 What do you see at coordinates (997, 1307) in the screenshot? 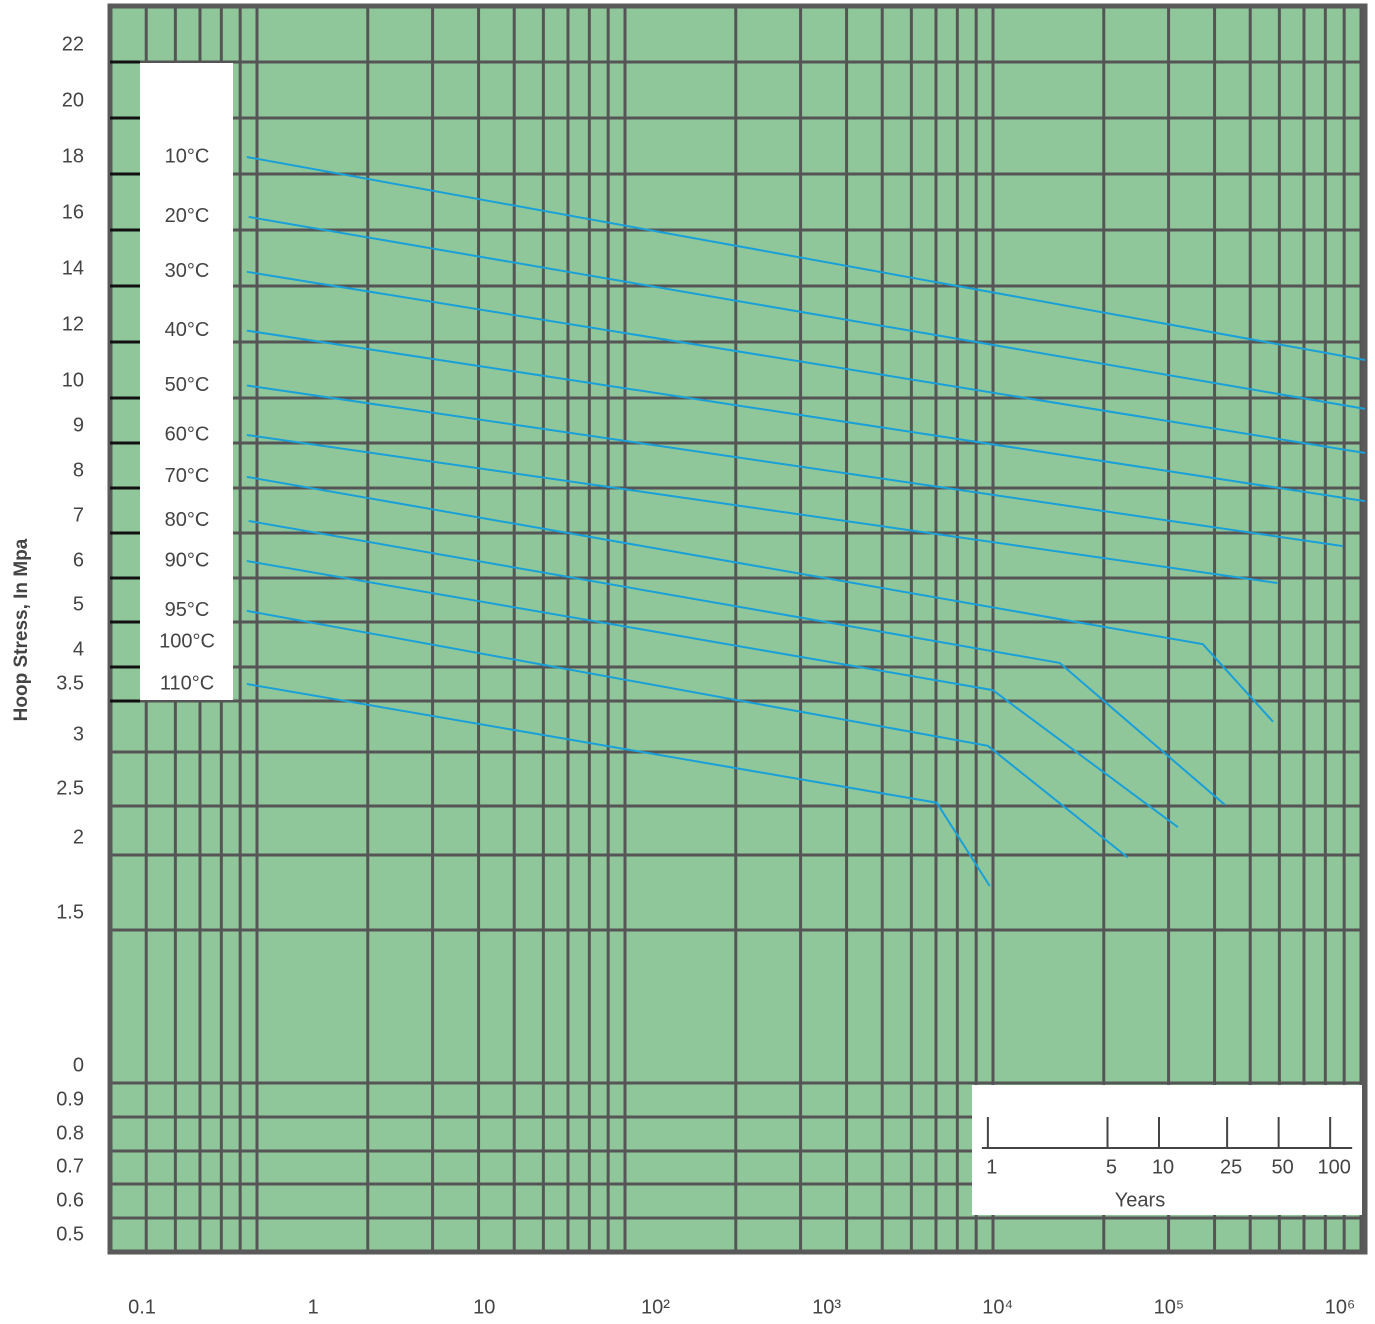
I see `x-tick-label: 10⁴` at bounding box center [997, 1307].